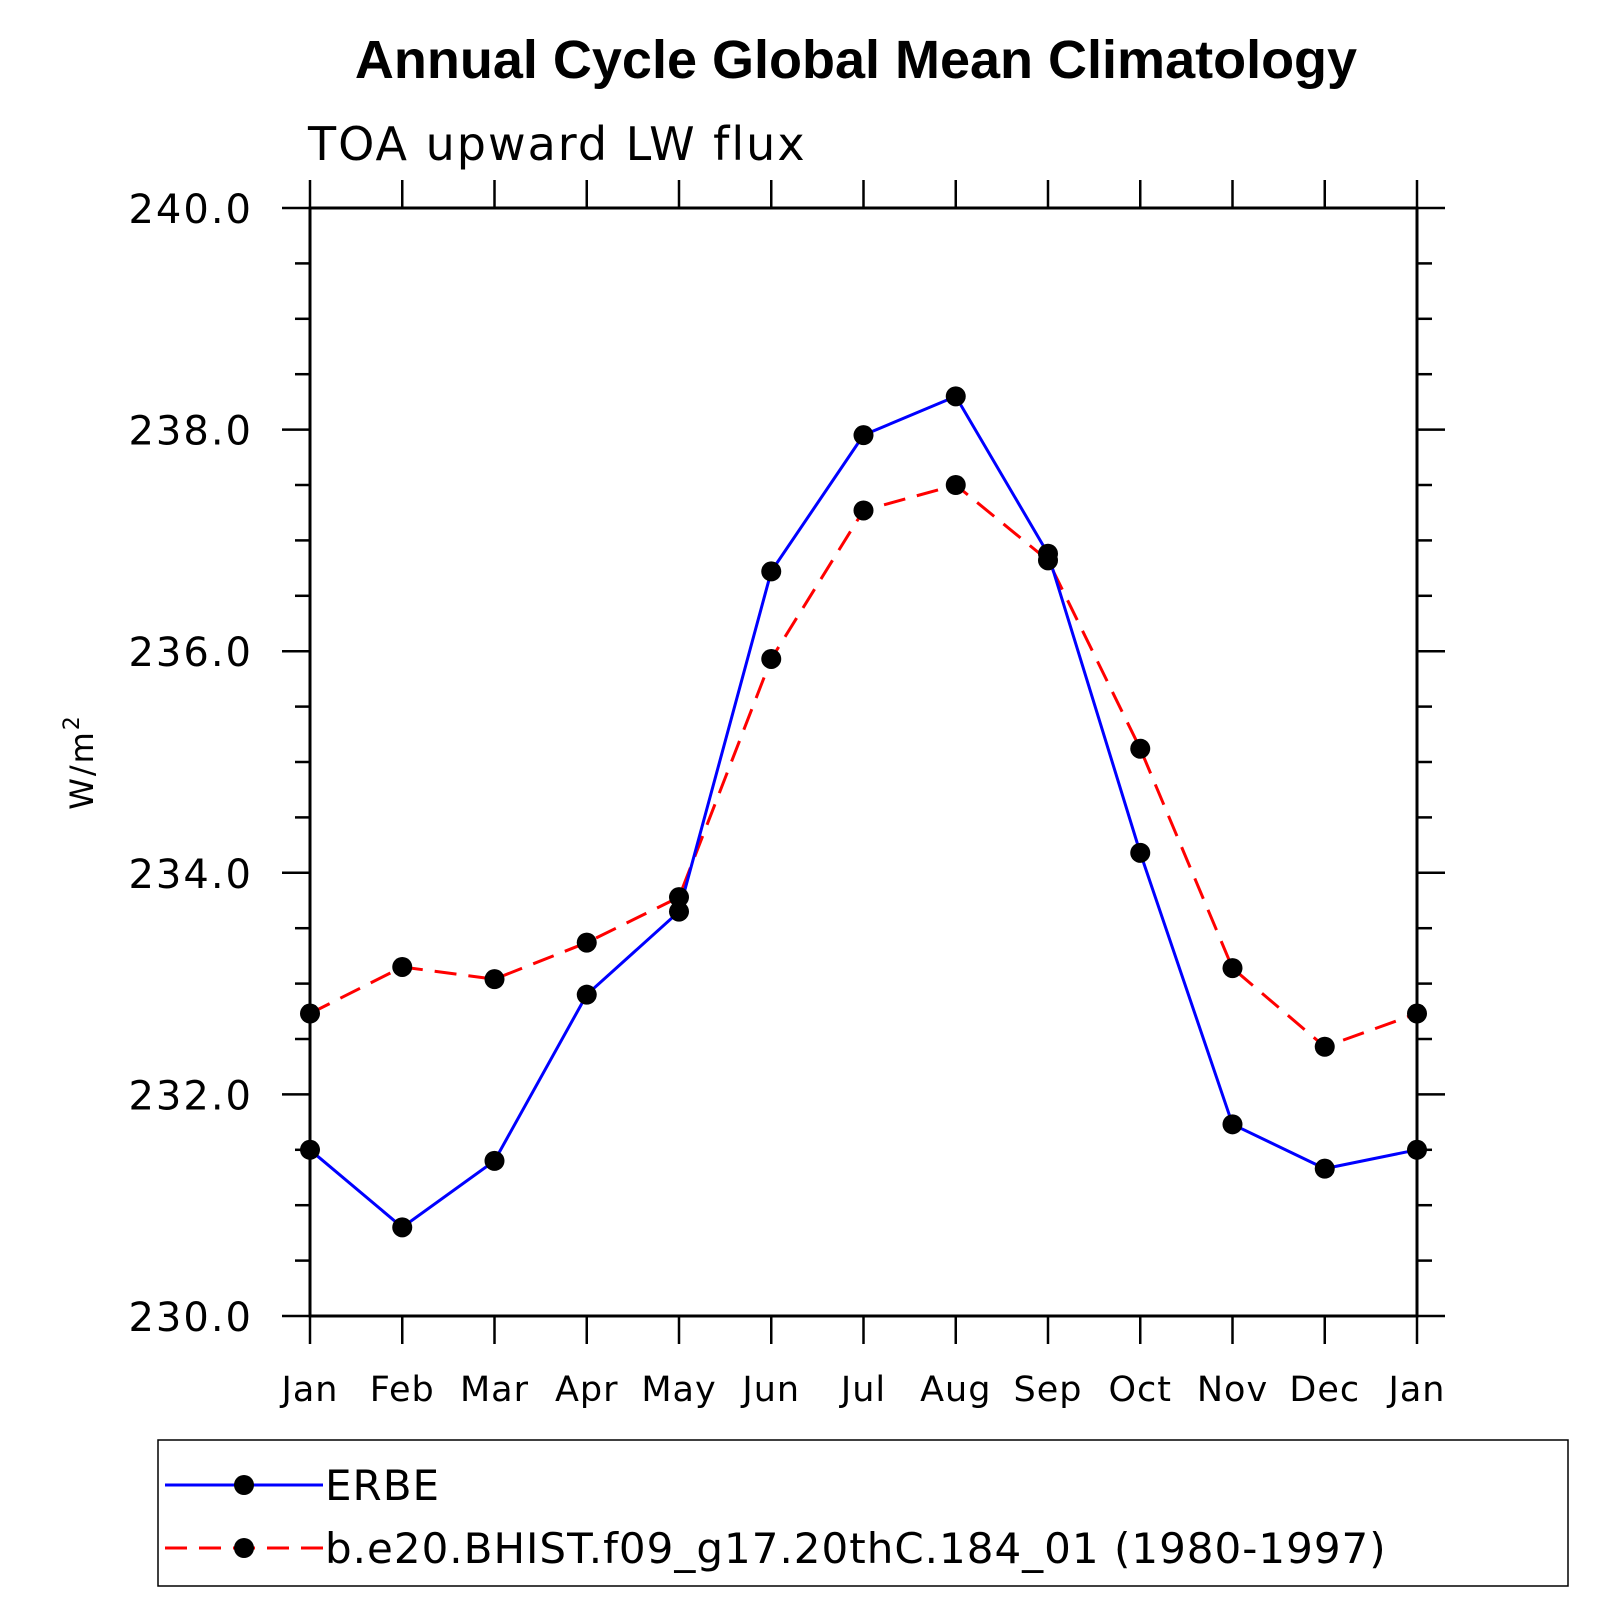  Describe the element at coordinates (1324, 1390) in the screenshot. I see `x-tick-label: Dec` at that location.